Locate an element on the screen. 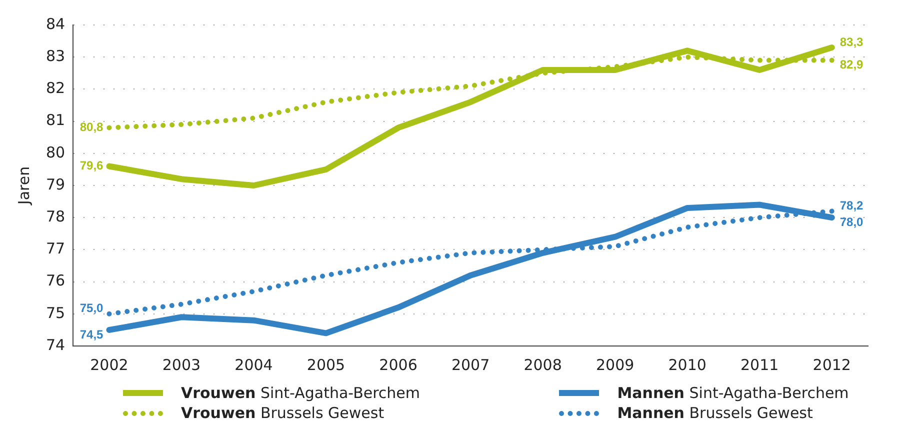  x-tick-label: 2004 is located at coordinates (253, 365).